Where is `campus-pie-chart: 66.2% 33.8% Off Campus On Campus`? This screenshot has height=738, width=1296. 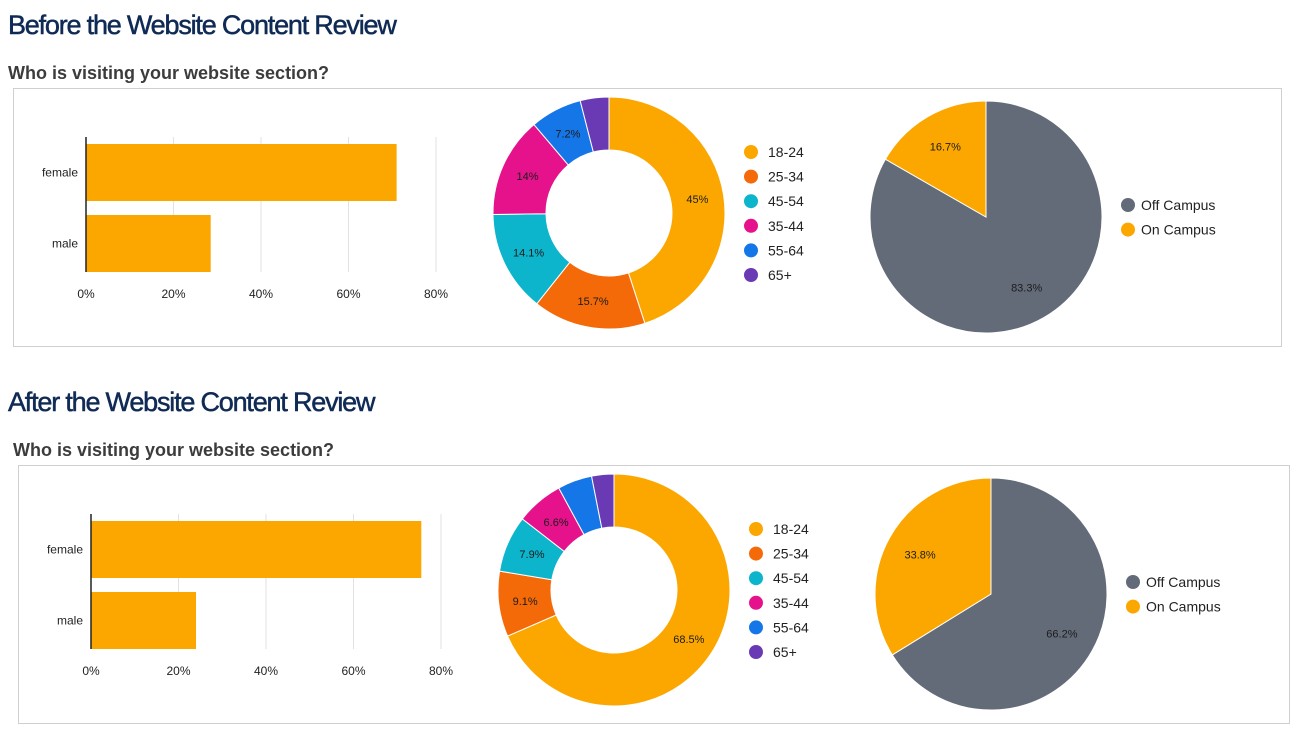
campus-pie-chart: 66.2% 33.8% Off Campus On Campus is located at coordinates (1047, 594).